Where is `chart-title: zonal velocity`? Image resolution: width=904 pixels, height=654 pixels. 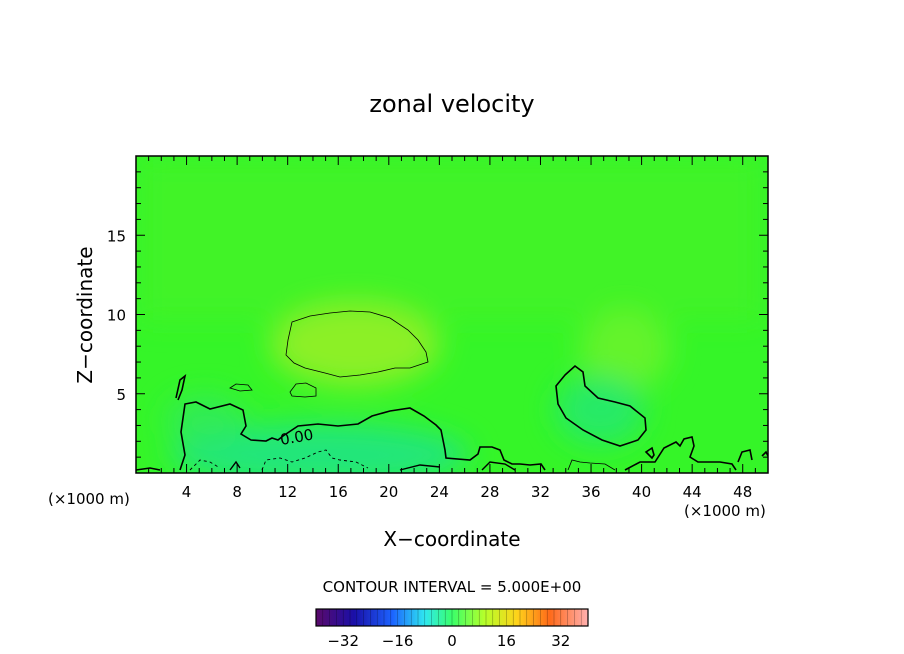
chart-title: zonal velocity is located at coordinates (451, 104).